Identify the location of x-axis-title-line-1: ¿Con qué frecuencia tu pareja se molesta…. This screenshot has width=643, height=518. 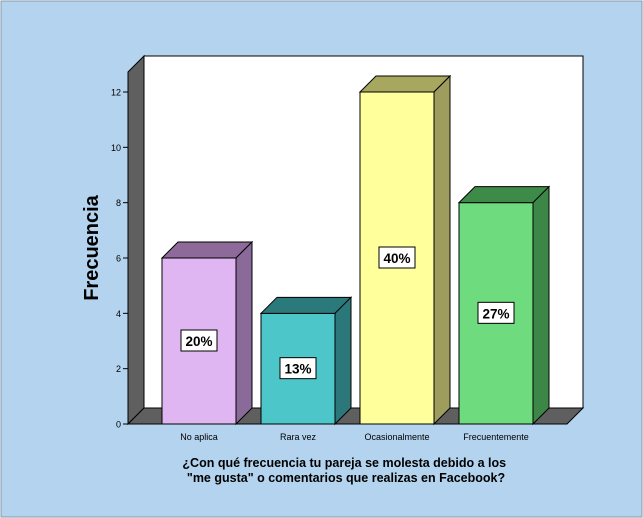
(344, 463).